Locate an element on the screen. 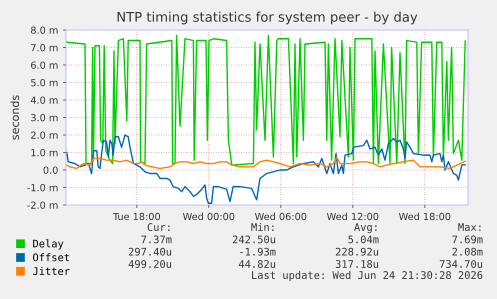 Image resolution: width=497 pixels, height=299 pixels. text: Min: is located at coordinates (262, 226).